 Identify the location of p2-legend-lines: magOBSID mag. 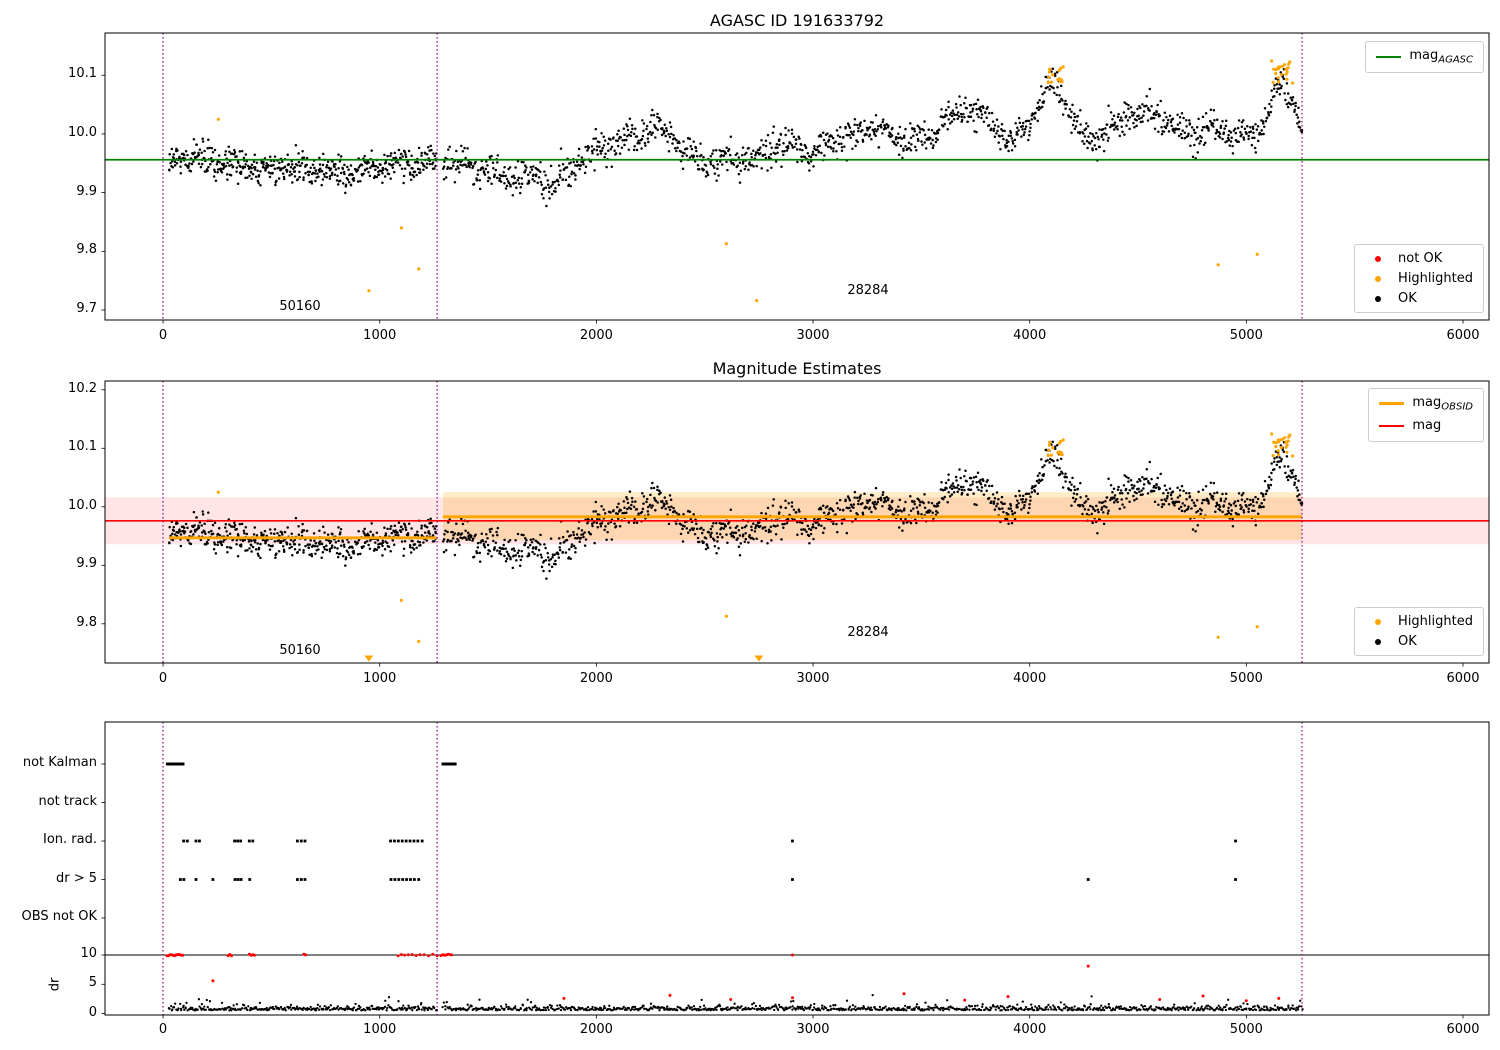
(1426, 415).